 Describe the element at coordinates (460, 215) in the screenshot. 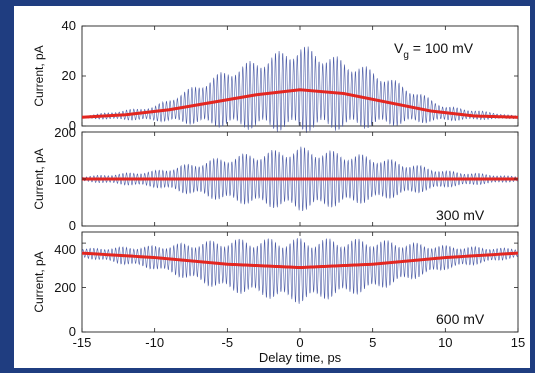

I see `panel-2-annotation: 300 mV` at that location.